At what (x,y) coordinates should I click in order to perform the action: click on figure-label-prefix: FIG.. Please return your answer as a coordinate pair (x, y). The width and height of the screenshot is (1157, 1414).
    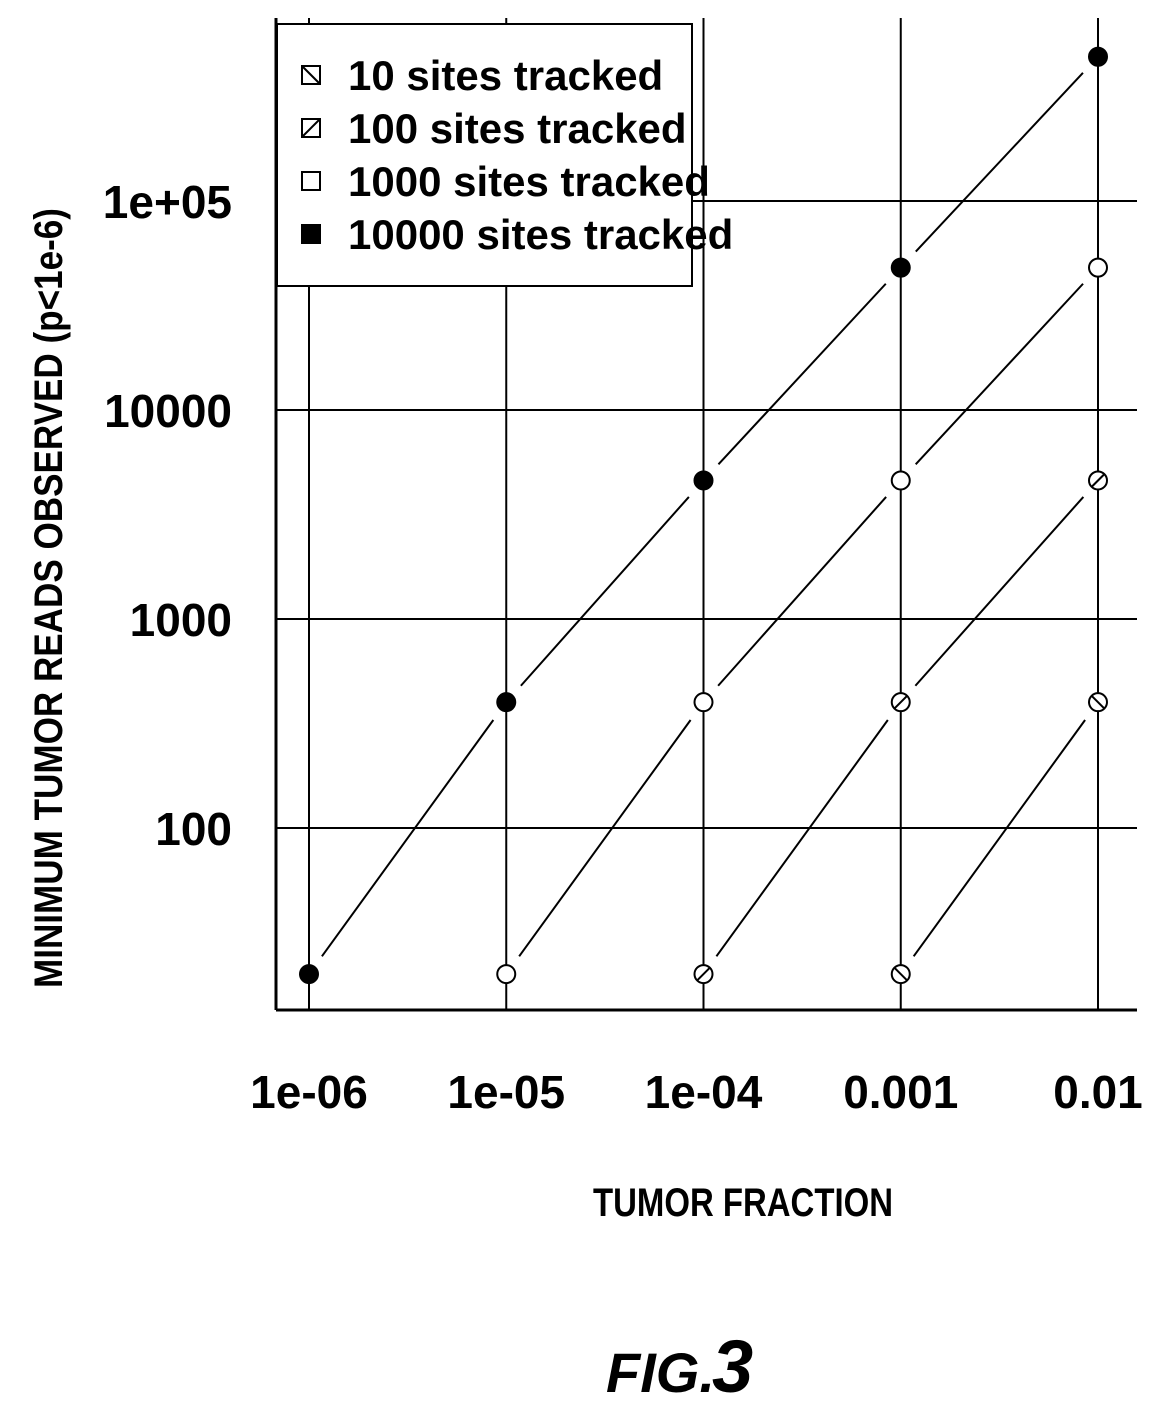
    Looking at the image, I should click on (660, 1372).